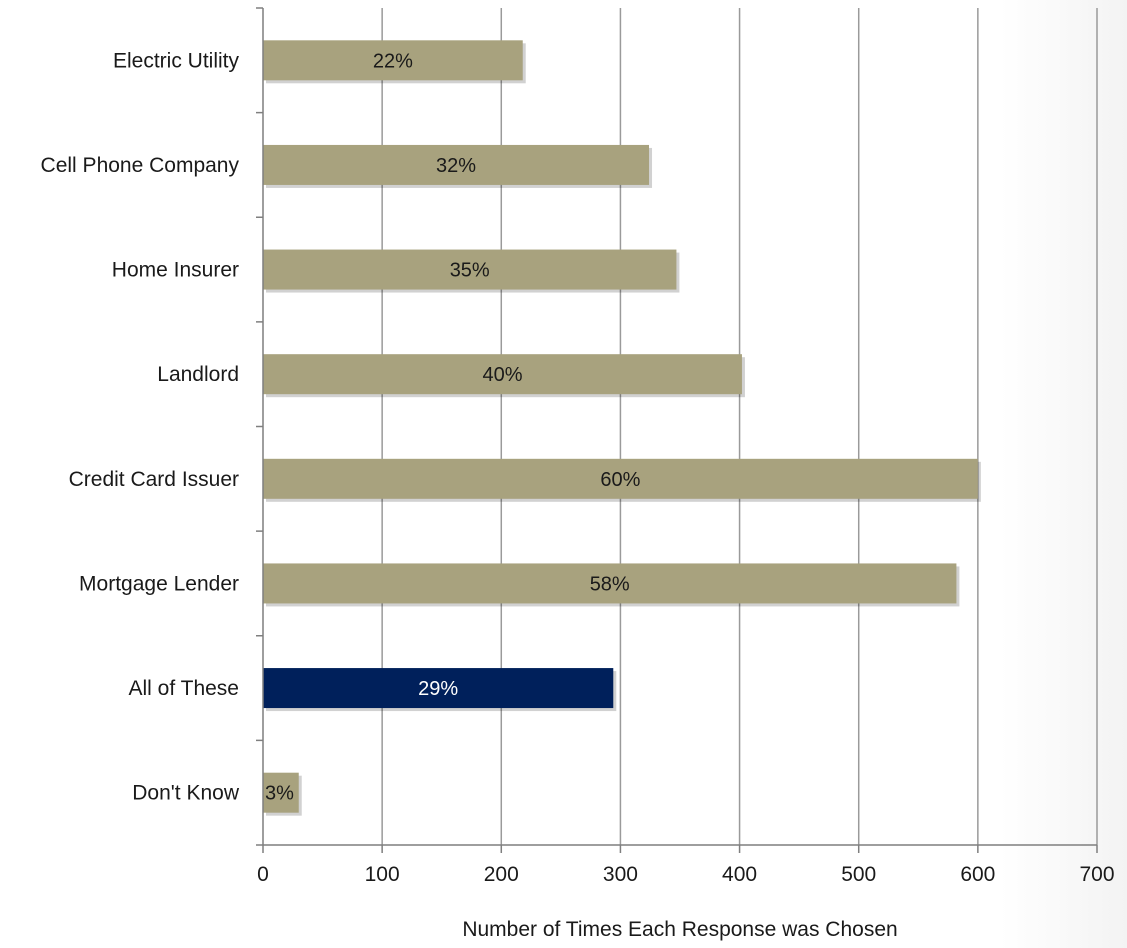 The height and width of the screenshot is (948, 1127). What do you see at coordinates (140, 165) in the screenshot?
I see `category-label: Cell Phone Company` at bounding box center [140, 165].